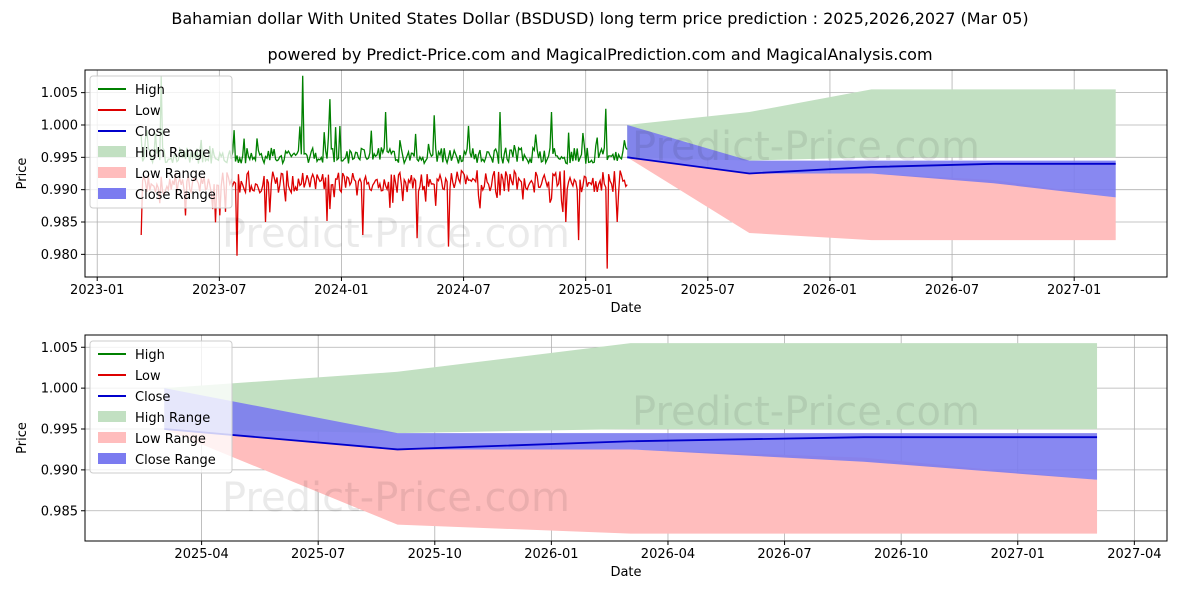  I want to click on x-tick-label: 2023-01, so click(97, 290).